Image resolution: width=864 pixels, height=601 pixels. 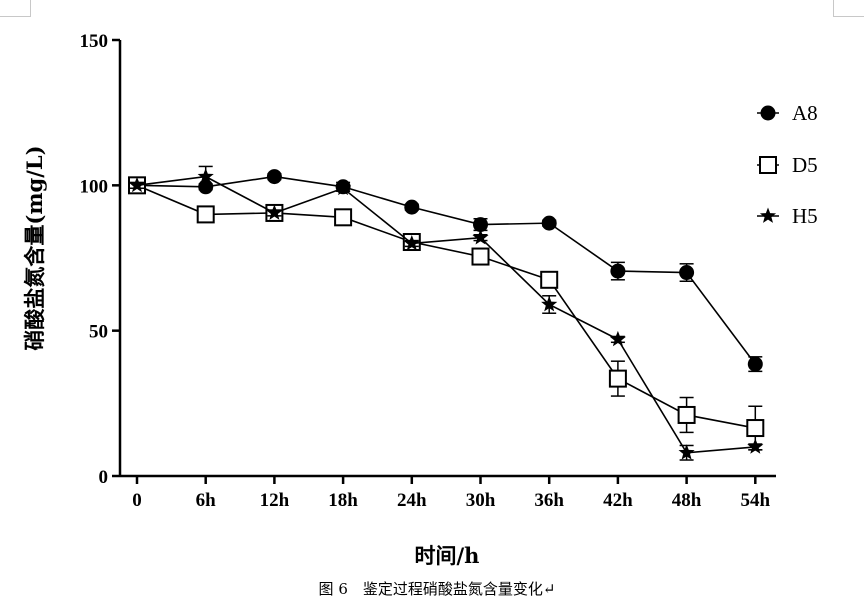 I want to click on legend-item-a8: A8, so click(x=787, y=113).